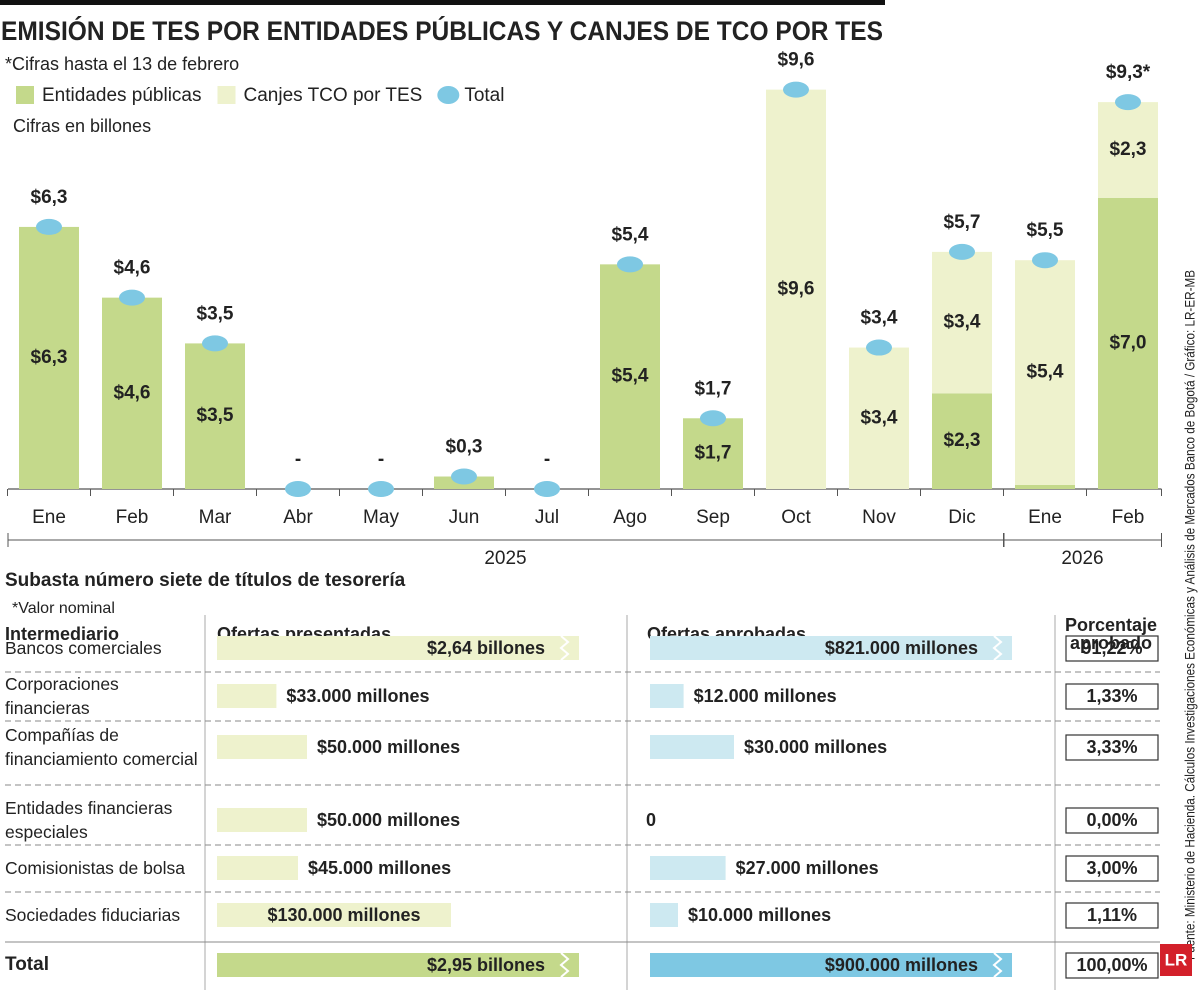 The image size is (1200, 993). I want to click on x-tick-label: Mar, so click(215, 517).